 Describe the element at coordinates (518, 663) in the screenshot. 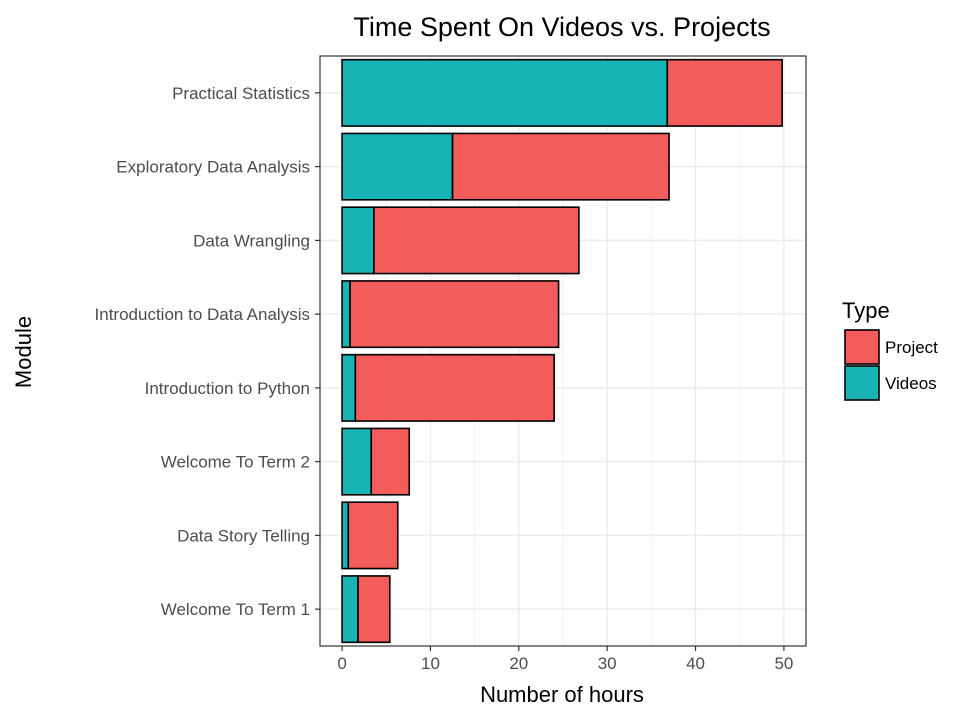

I see `x-tick-label: 20` at that location.